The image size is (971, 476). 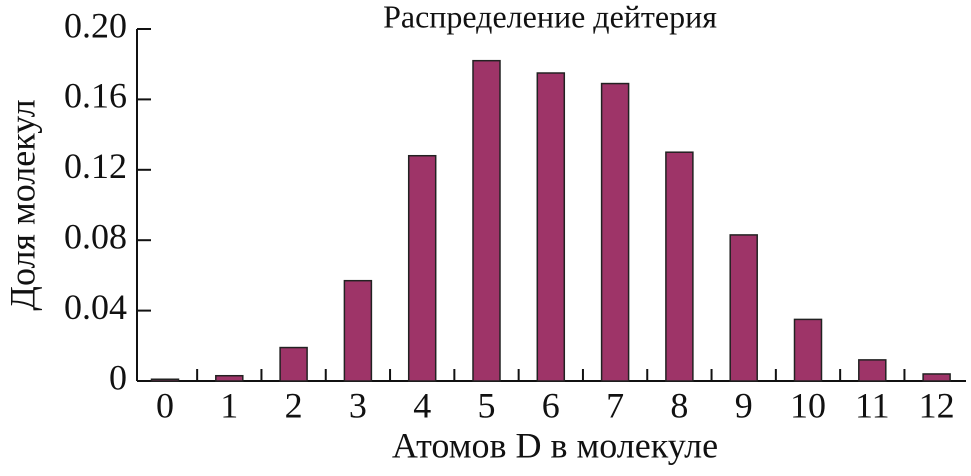 What do you see at coordinates (229, 405) in the screenshot?
I see `x-tick-label: 1` at bounding box center [229, 405].